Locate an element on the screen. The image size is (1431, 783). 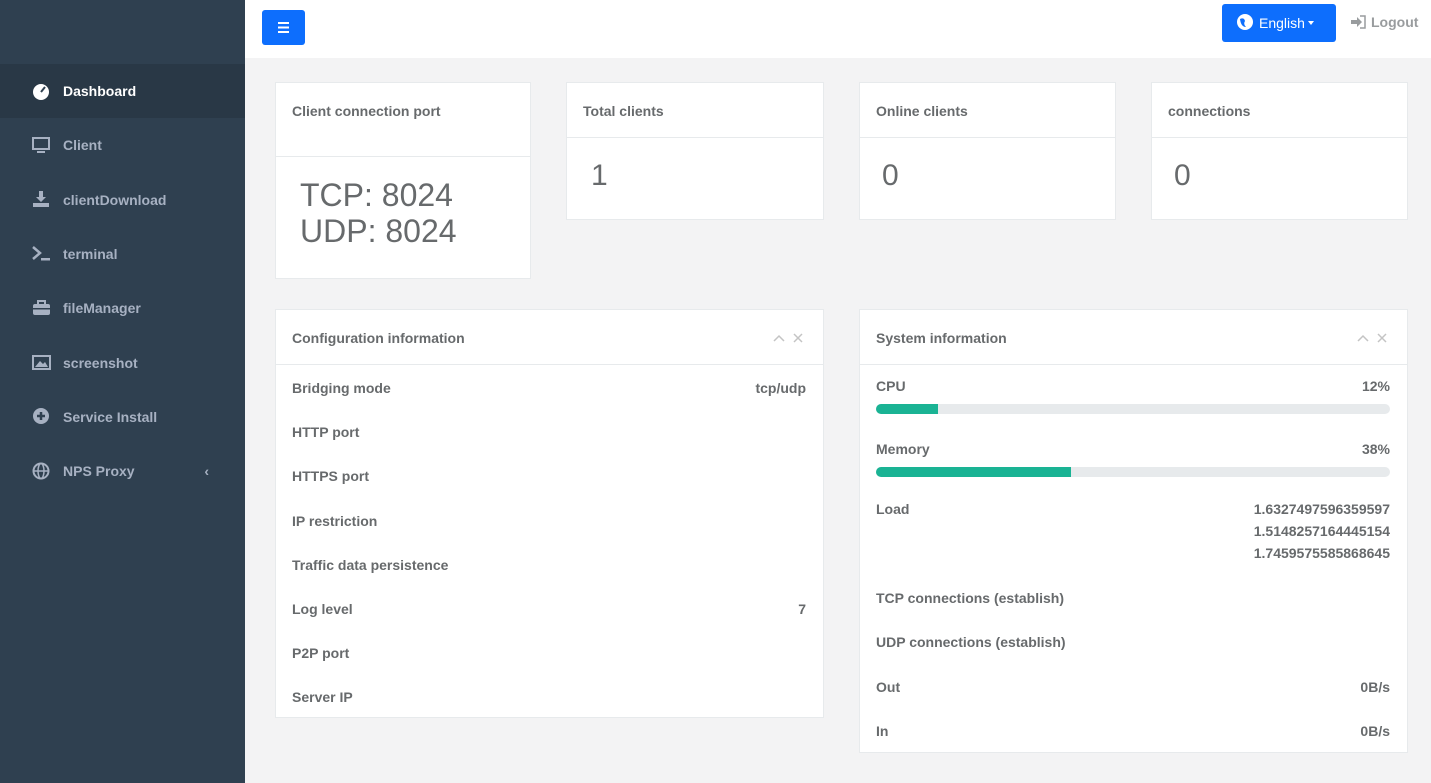
logout: Logout is located at coordinates (1384, 22).